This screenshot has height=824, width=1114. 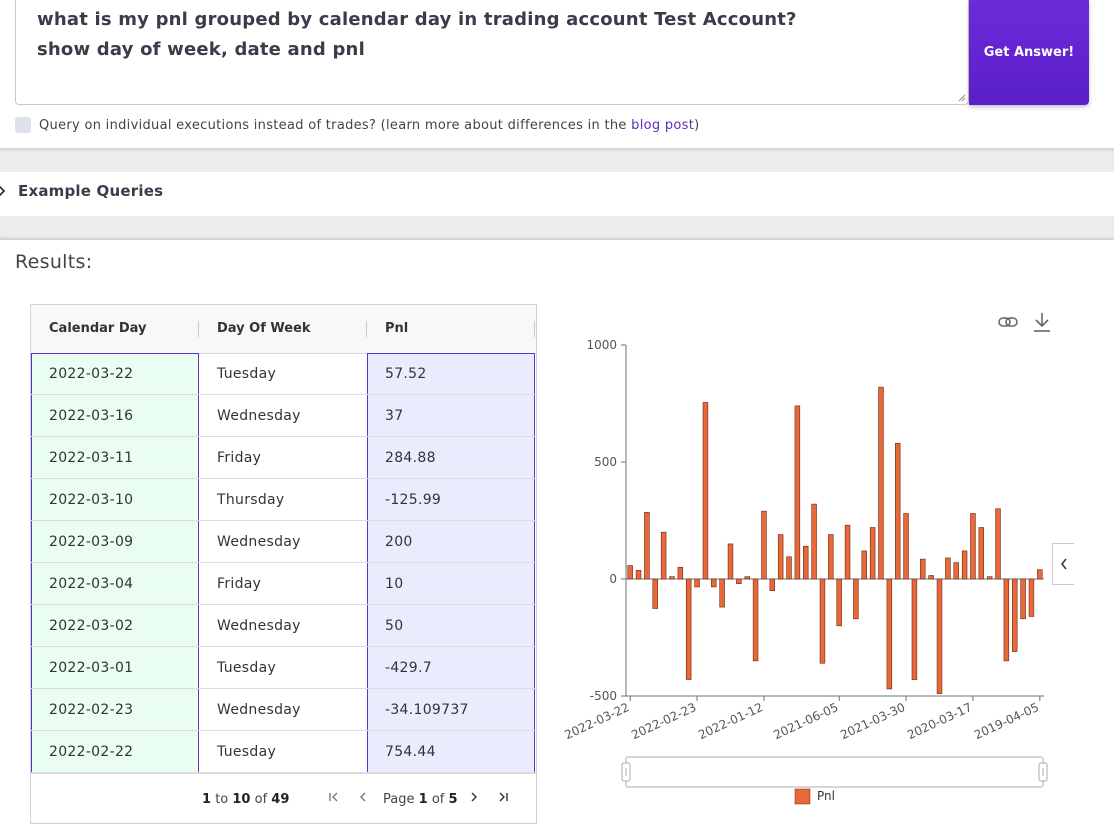 I want to click on cell-pnl: 200, so click(x=399, y=542).